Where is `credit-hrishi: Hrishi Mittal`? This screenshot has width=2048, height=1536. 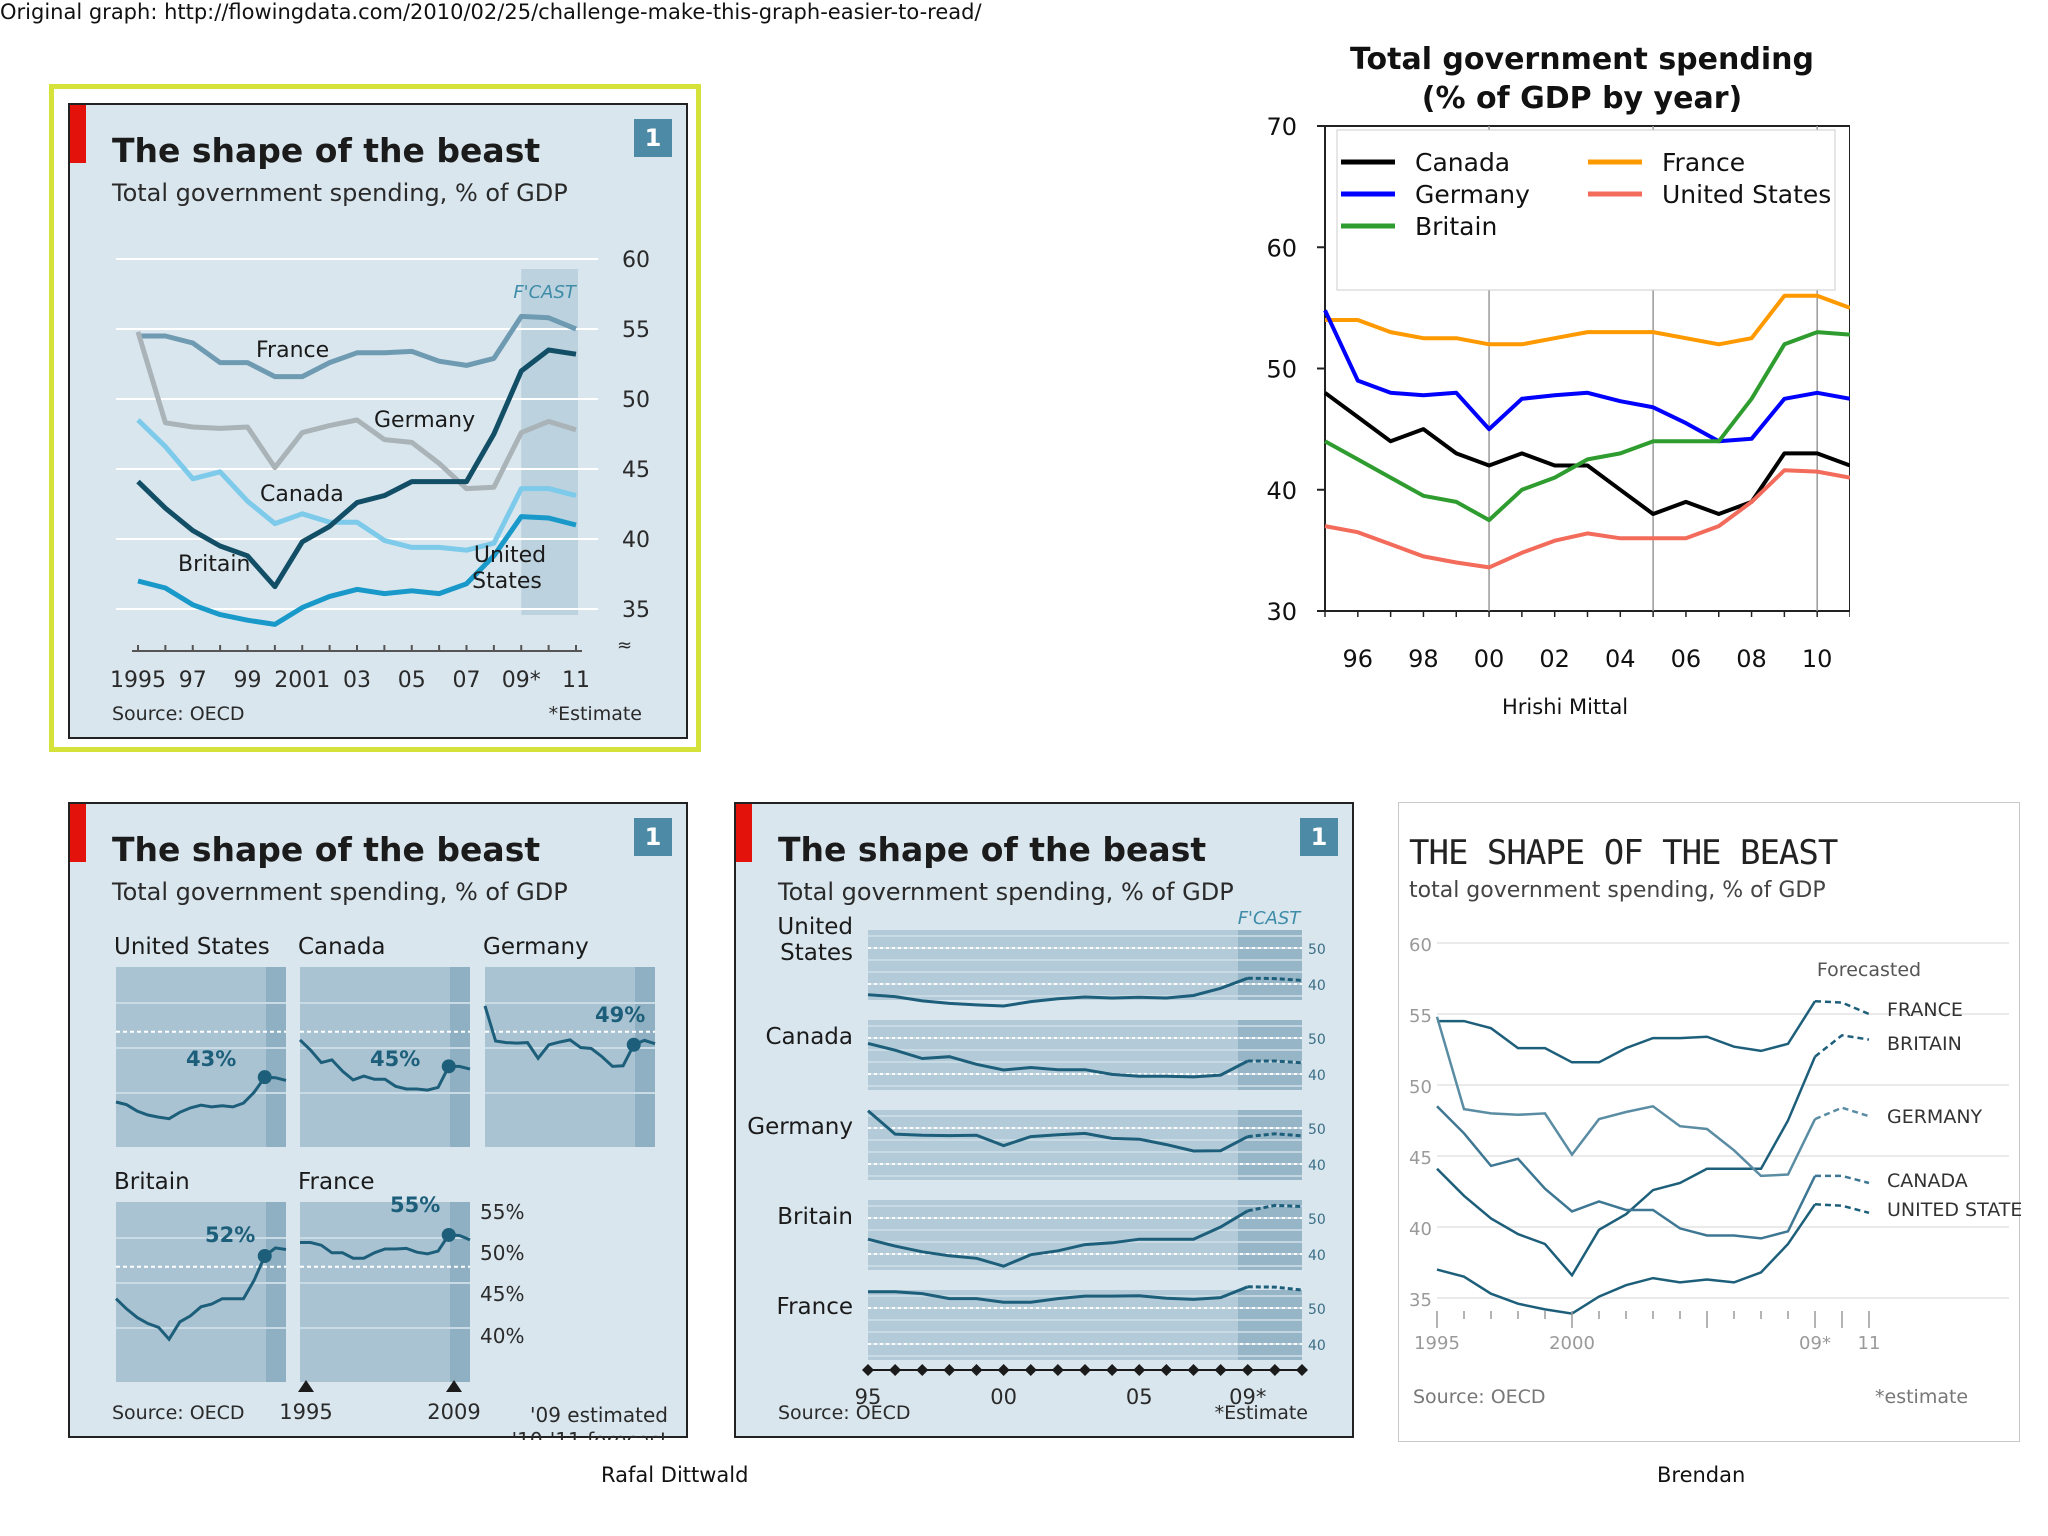
credit-hrishi: Hrishi Mittal is located at coordinates (1565, 707).